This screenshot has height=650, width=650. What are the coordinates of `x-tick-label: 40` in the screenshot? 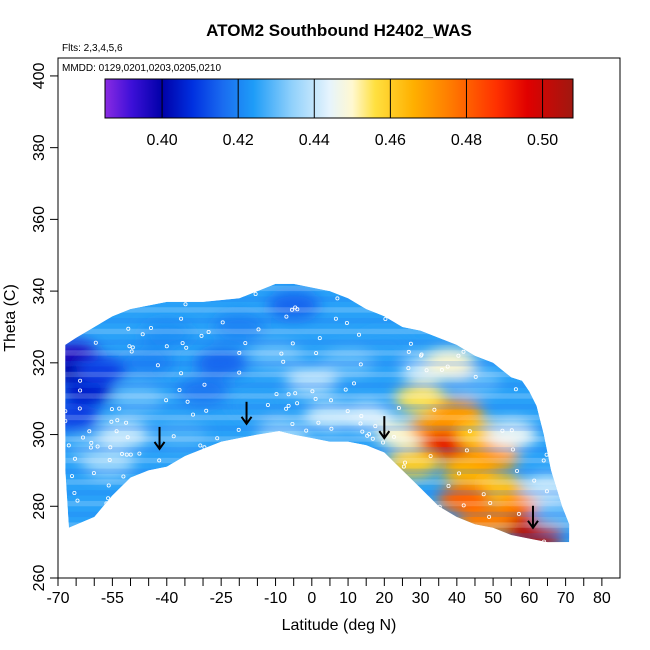 It's located at (457, 598).